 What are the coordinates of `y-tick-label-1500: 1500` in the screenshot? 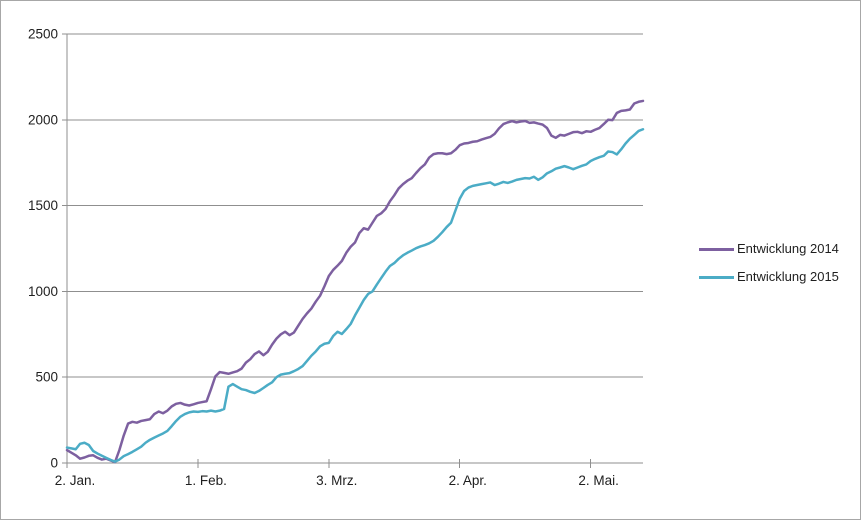 It's located at (43, 205).